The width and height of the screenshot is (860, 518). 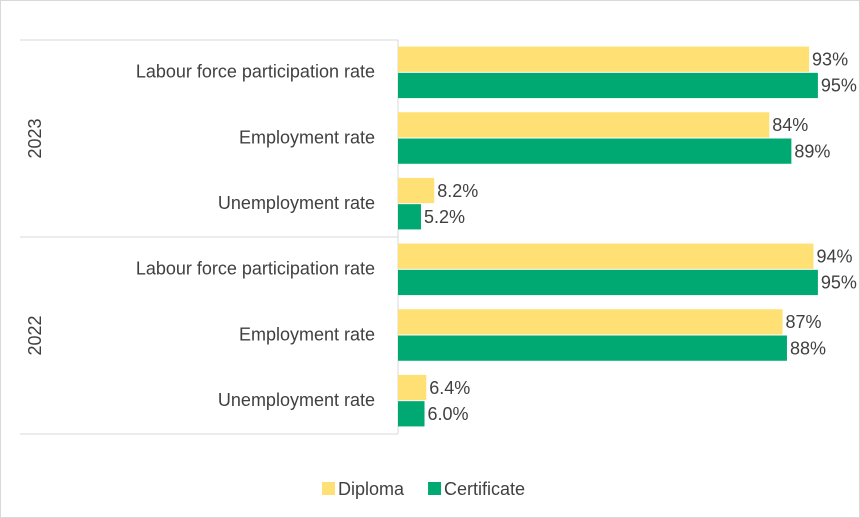 I want to click on value-label: 93%, so click(x=830, y=59).